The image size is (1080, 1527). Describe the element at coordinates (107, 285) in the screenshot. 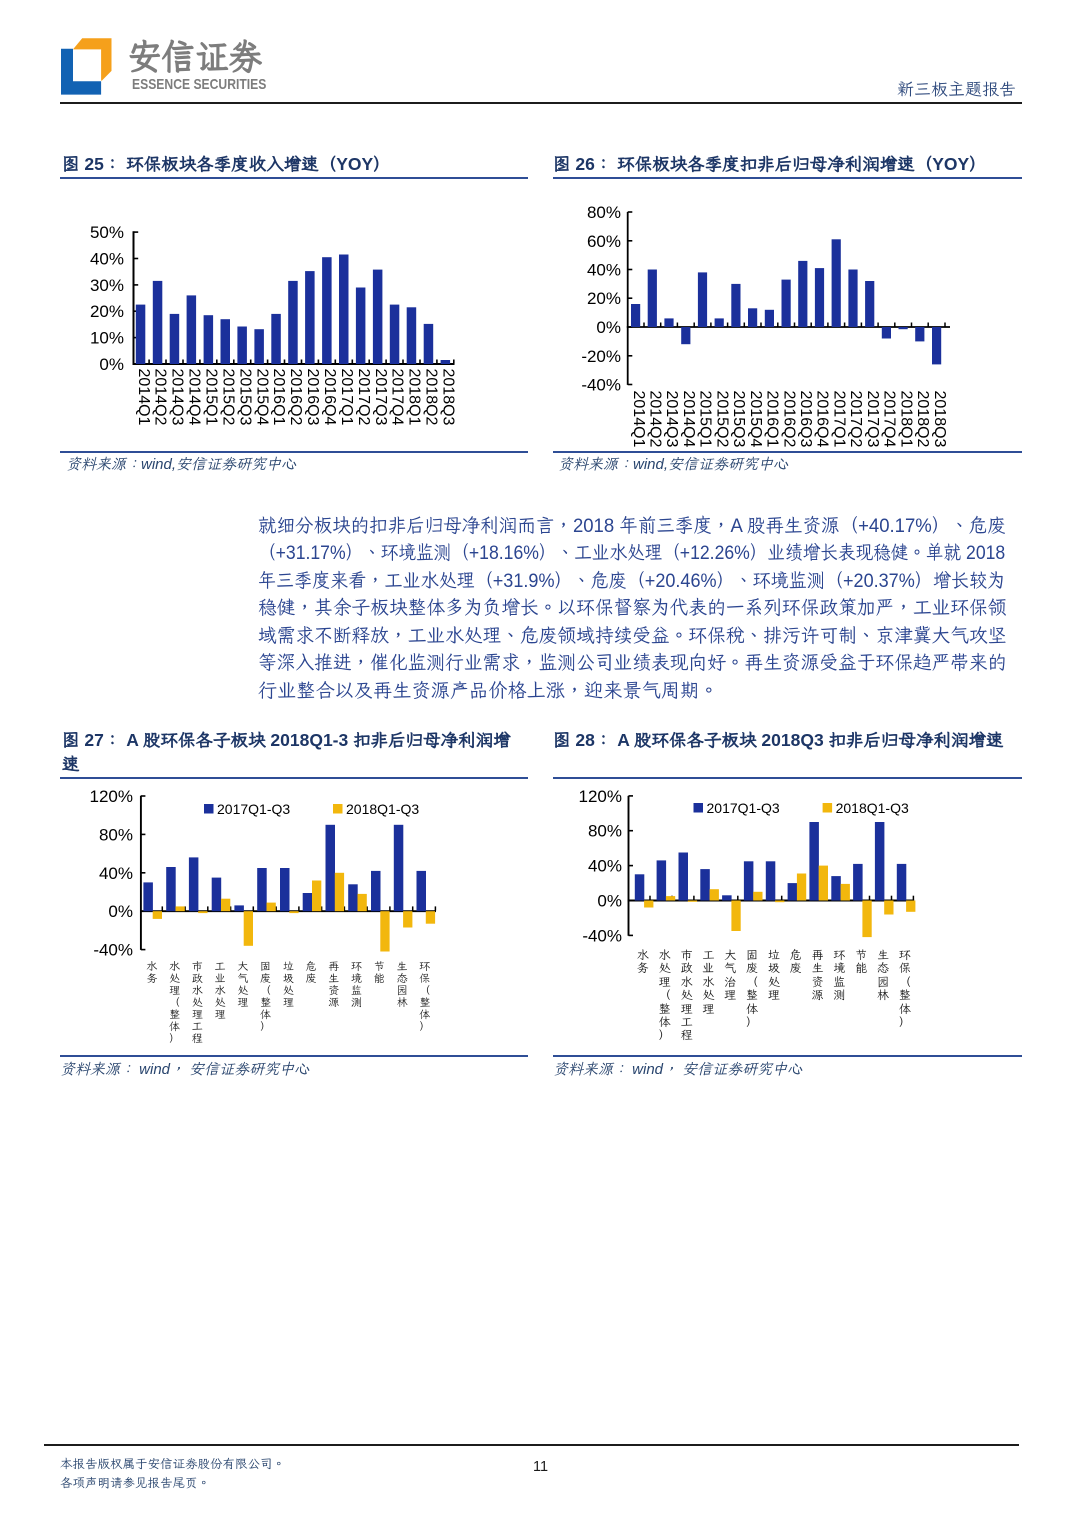

I see `svg-text: 30%` at that location.